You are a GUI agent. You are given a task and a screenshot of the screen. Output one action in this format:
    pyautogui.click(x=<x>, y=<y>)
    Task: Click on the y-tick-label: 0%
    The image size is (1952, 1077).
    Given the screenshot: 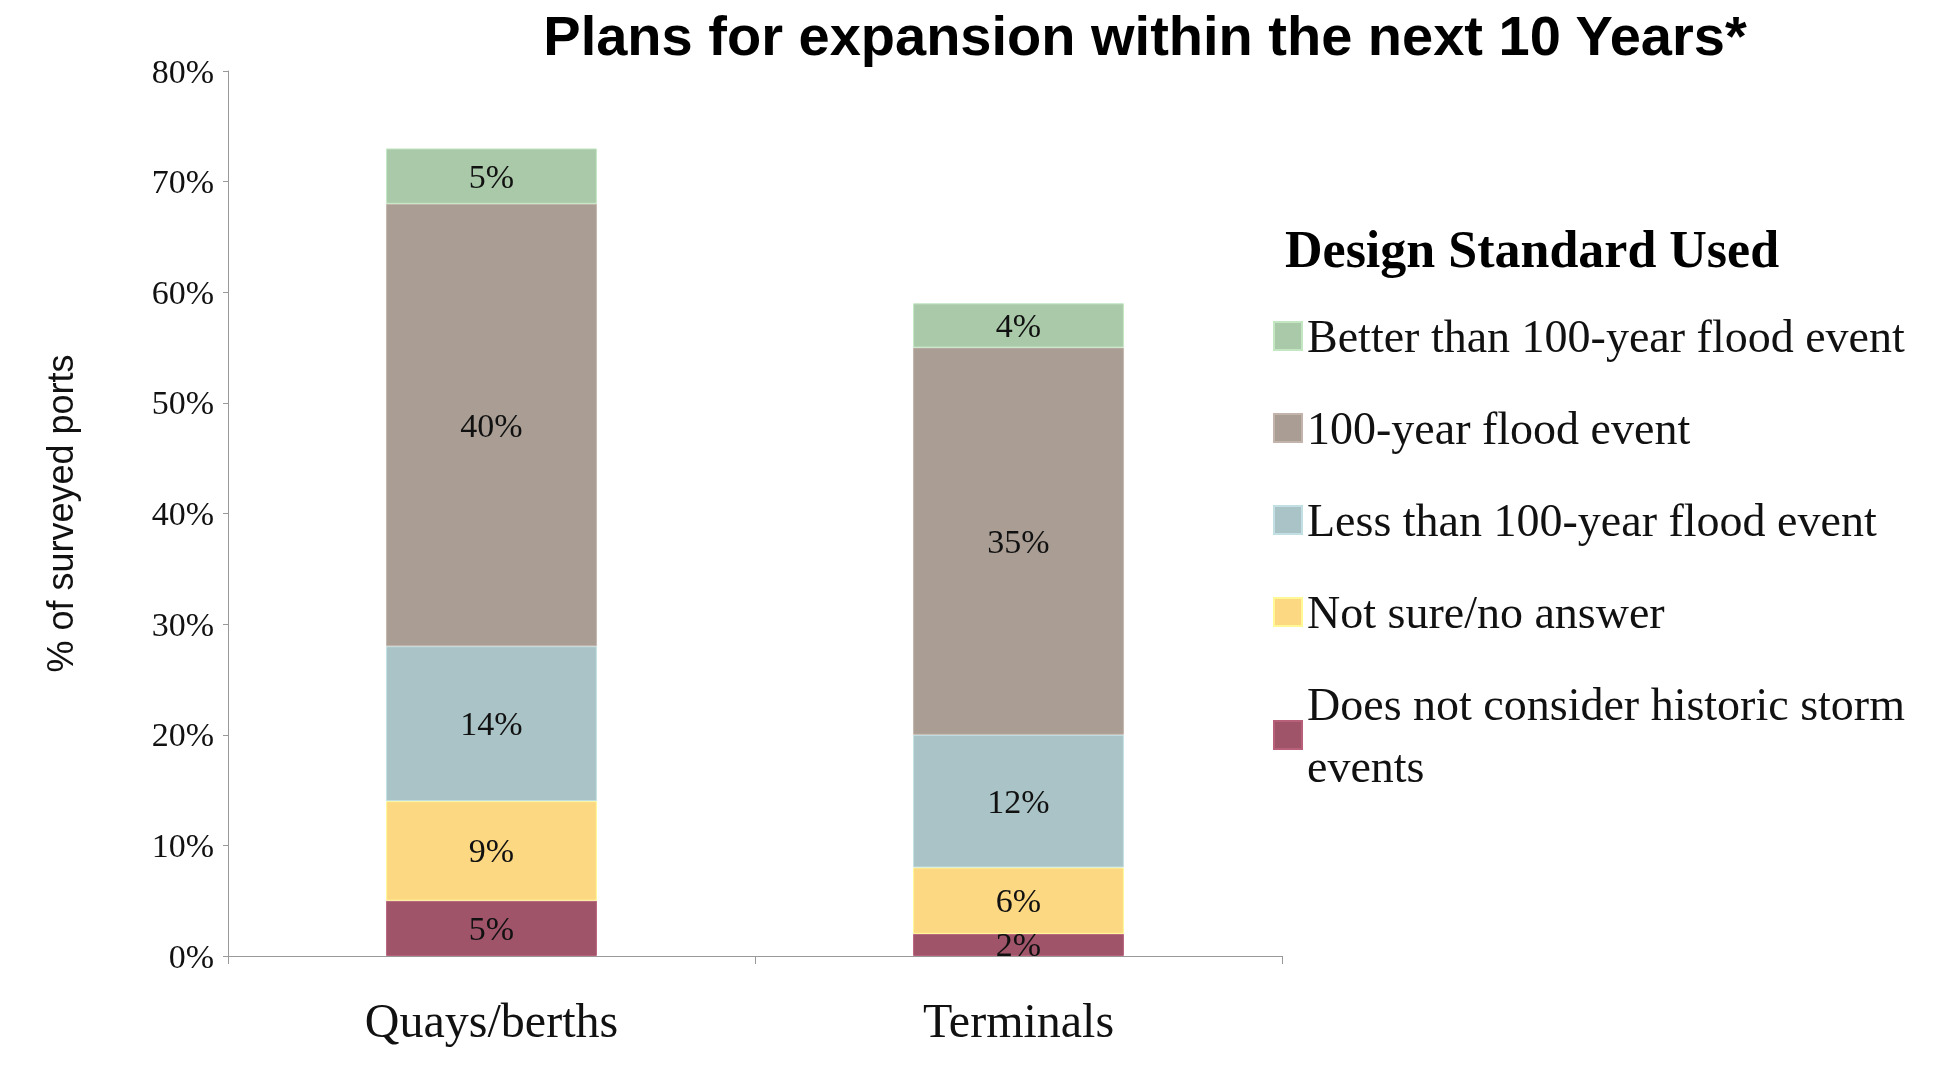 What is the action you would take?
    pyautogui.click(x=191, y=956)
    